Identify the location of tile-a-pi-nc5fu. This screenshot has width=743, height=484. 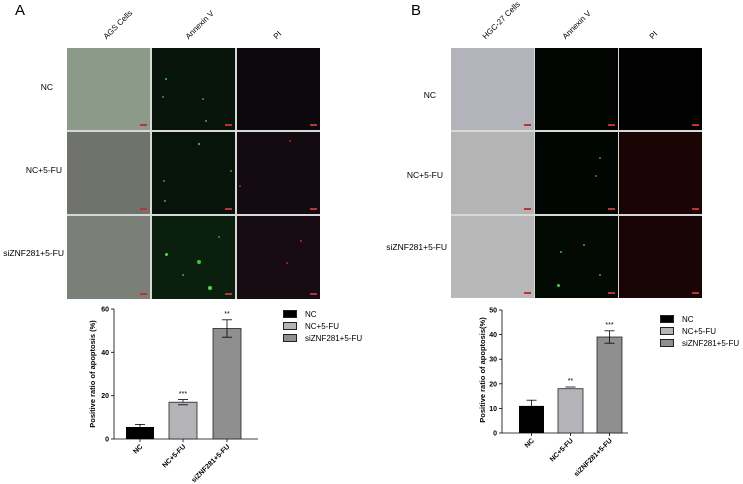
(278, 173).